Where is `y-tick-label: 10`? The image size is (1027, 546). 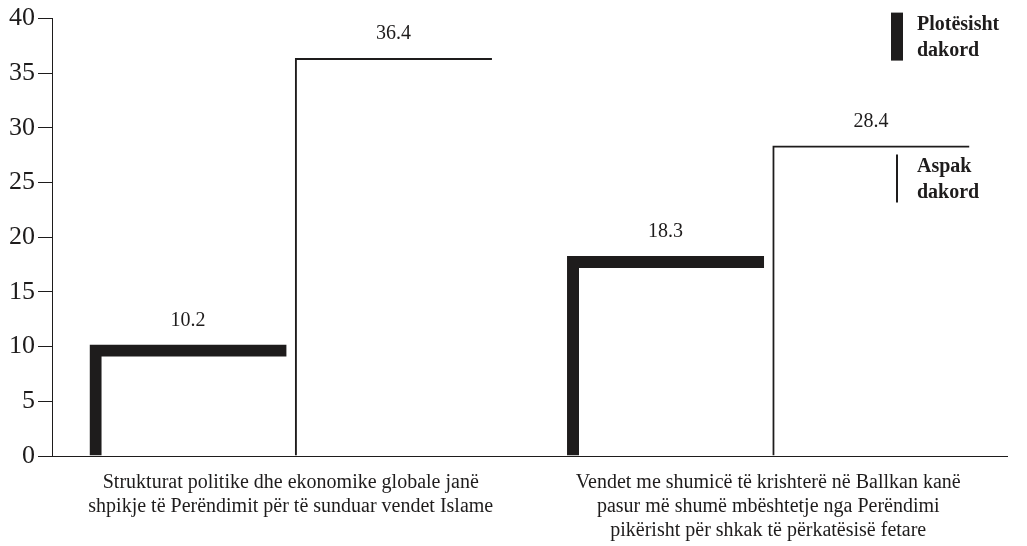 y-tick-label: 10 is located at coordinates (22, 345).